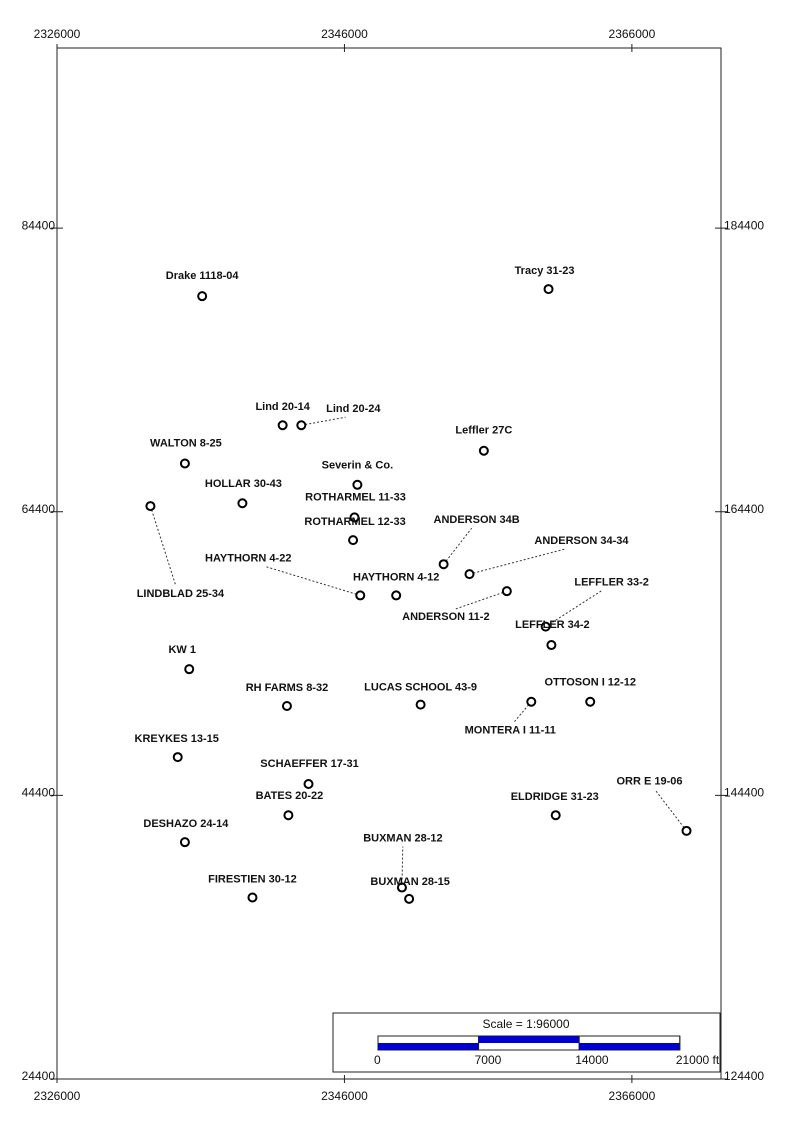 The width and height of the screenshot is (804, 1130). What do you see at coordinates (290, 796) in the screenshot?
I see `well-label: BATES 20-22` at bounding box center [290, 796].